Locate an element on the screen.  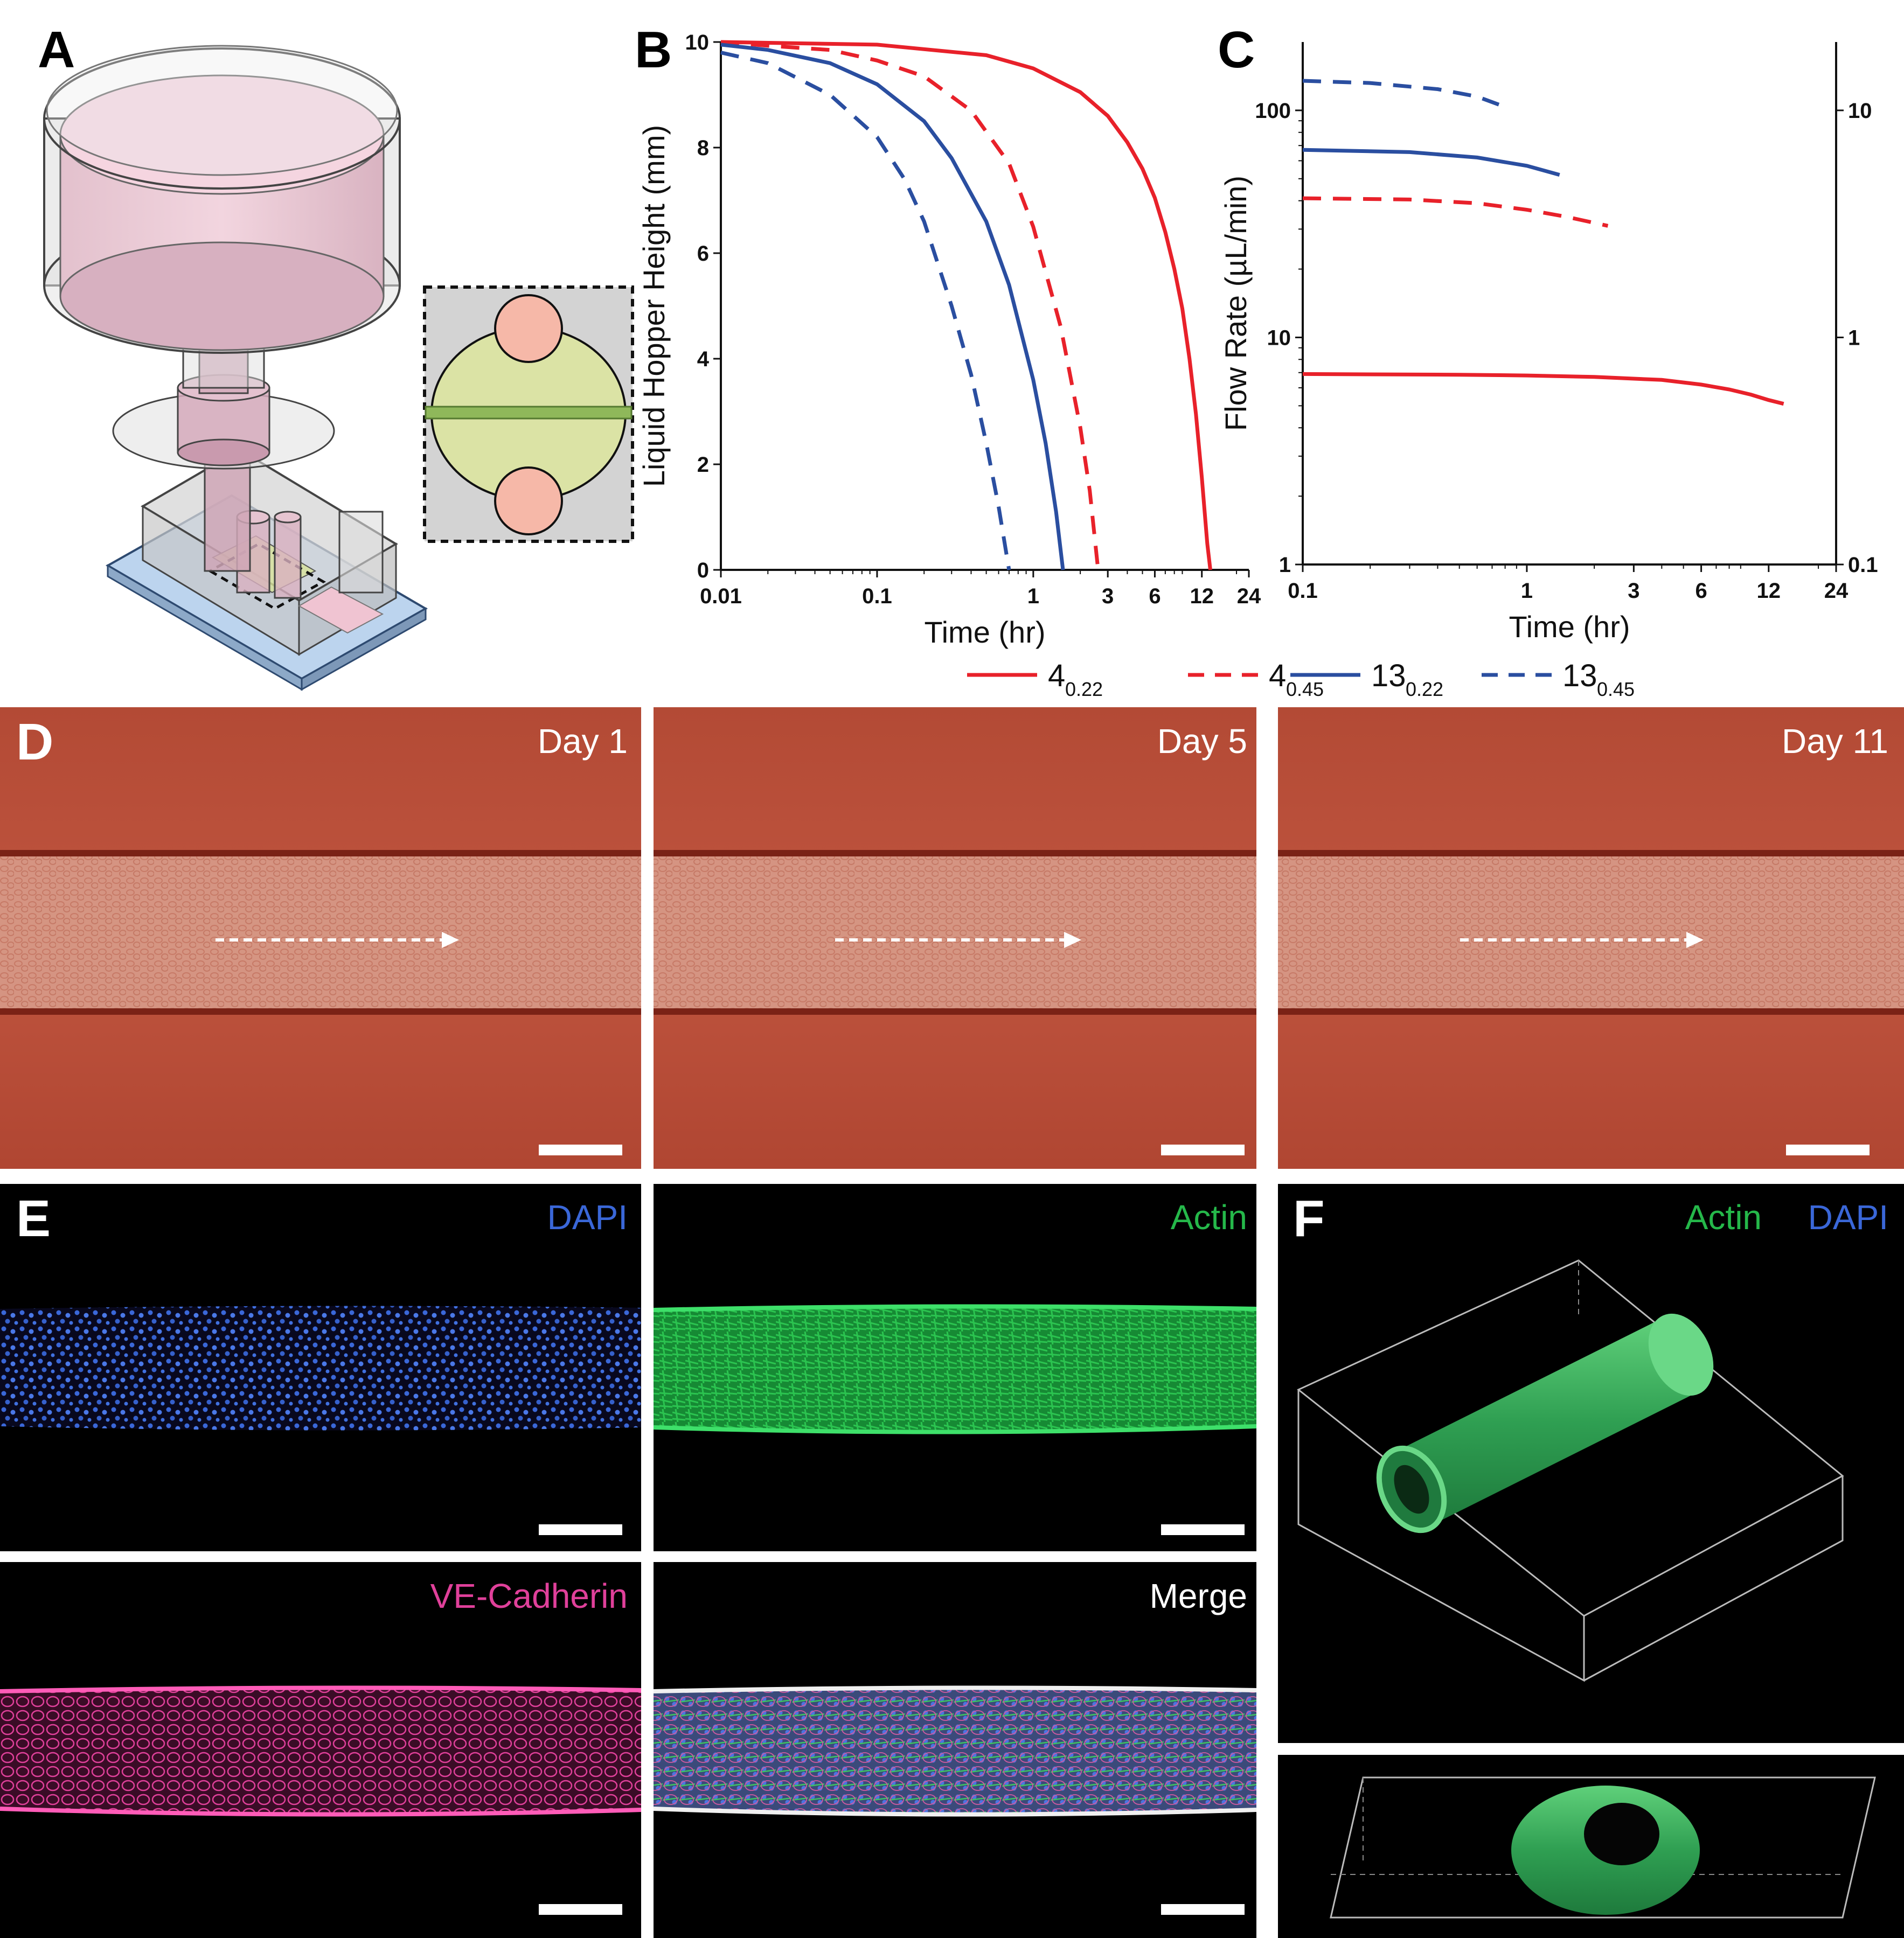
label-dapi: DAPI is located at coordinates (587, 1217).